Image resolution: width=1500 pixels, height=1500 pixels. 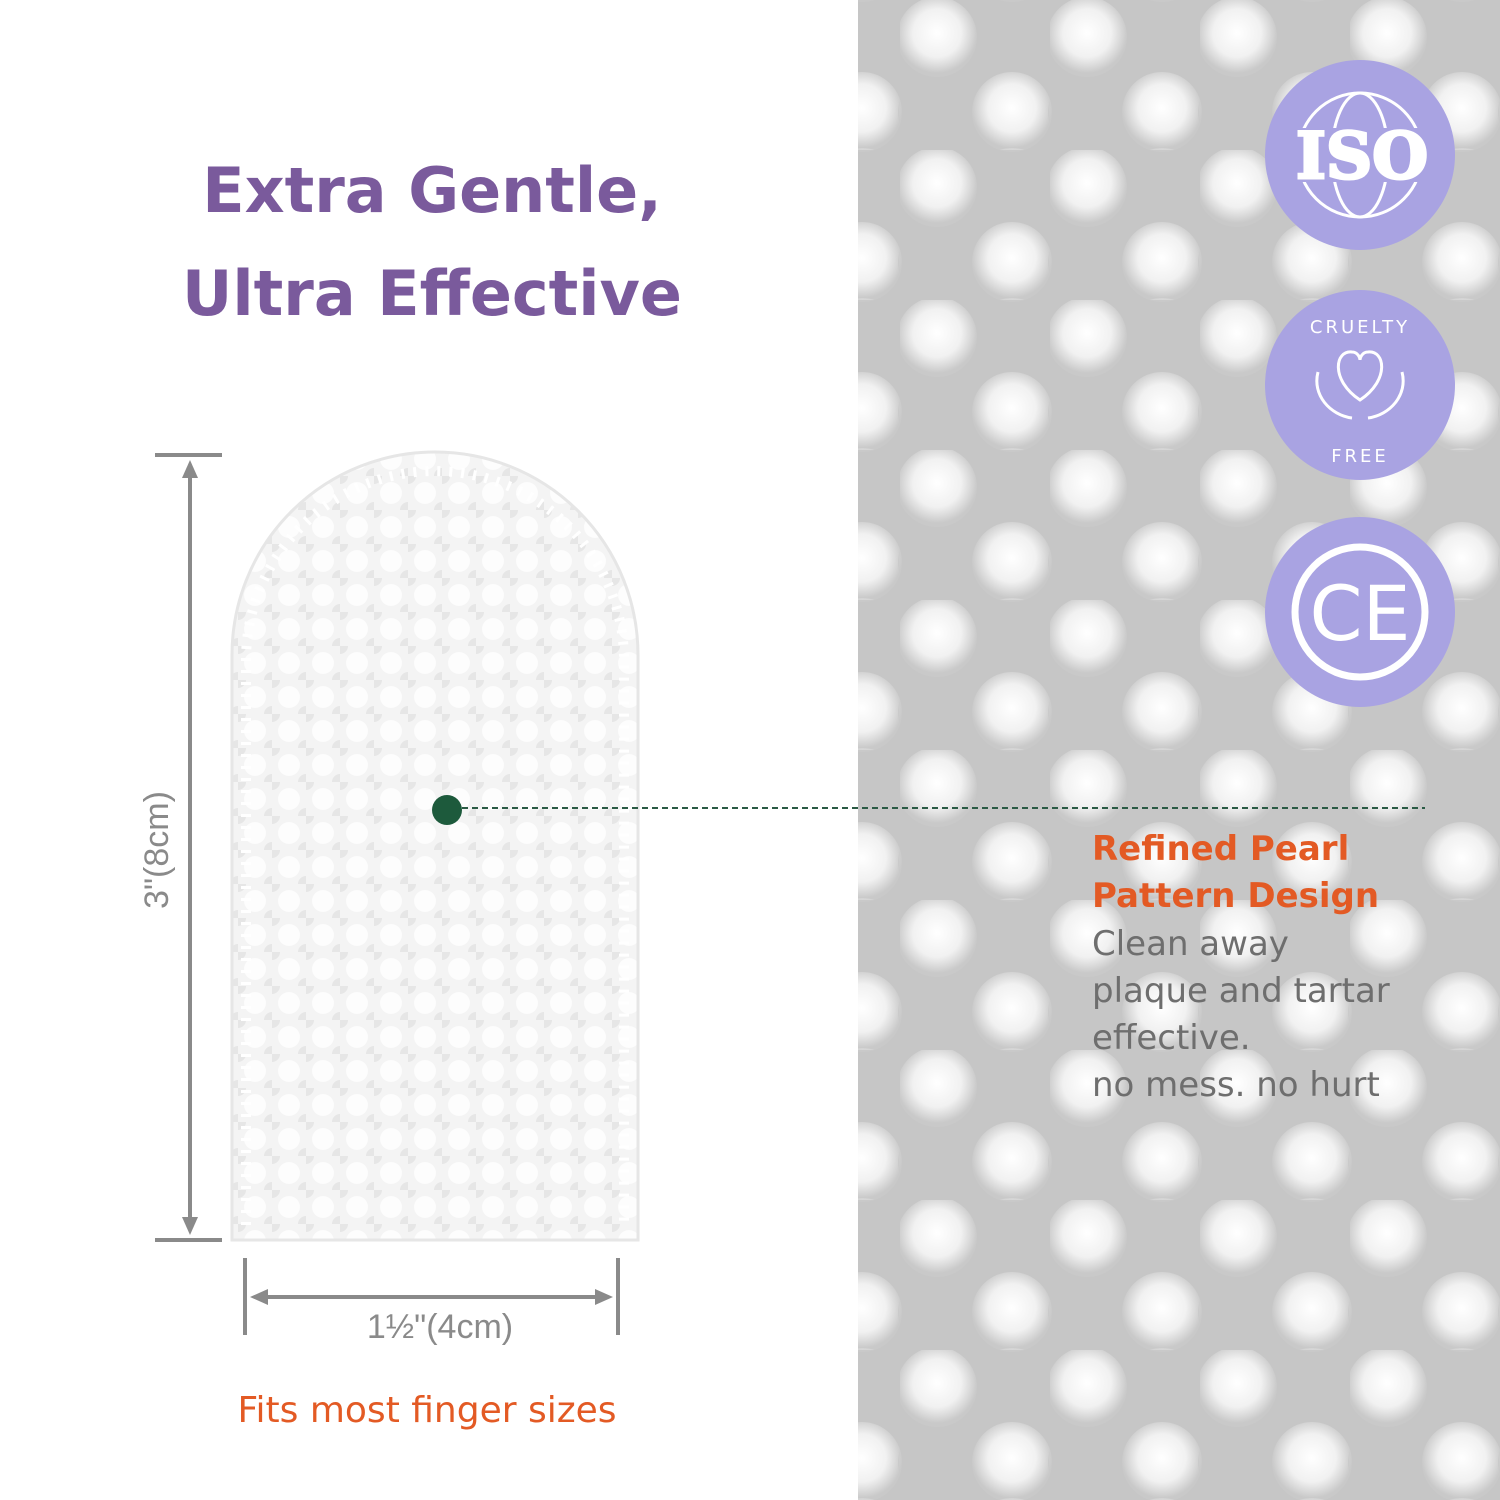 What do you see at coordinates (1360, 385) in the screenshot?
I see `cruelty-free-badge: CRUELTY FREE` at bounding box center [1360, 385].